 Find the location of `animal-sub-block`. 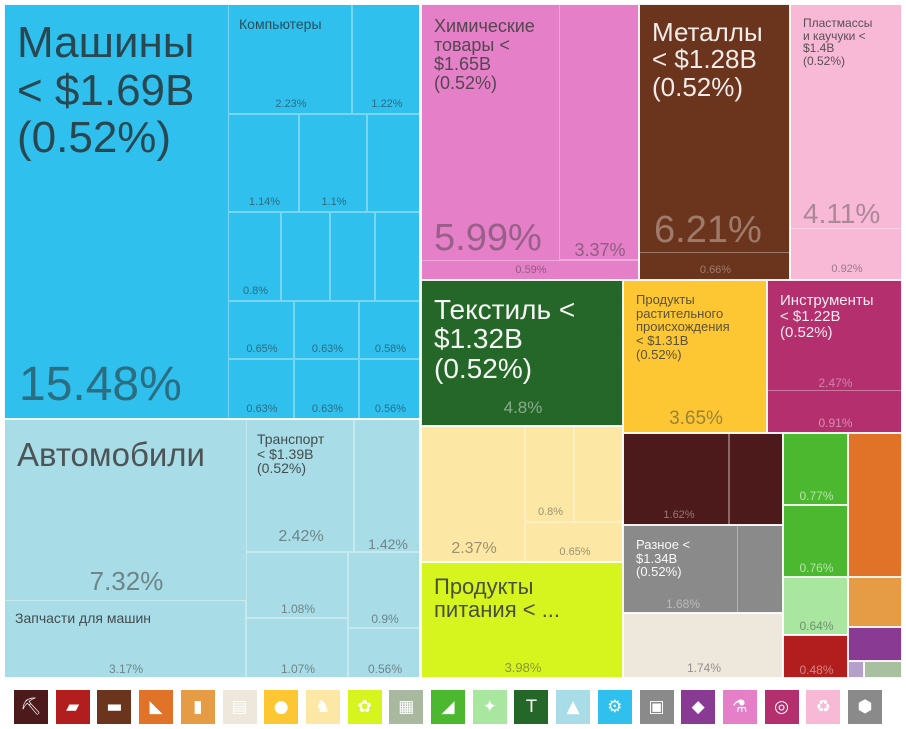

animal-sub-block is located at coordinates (598, 474).